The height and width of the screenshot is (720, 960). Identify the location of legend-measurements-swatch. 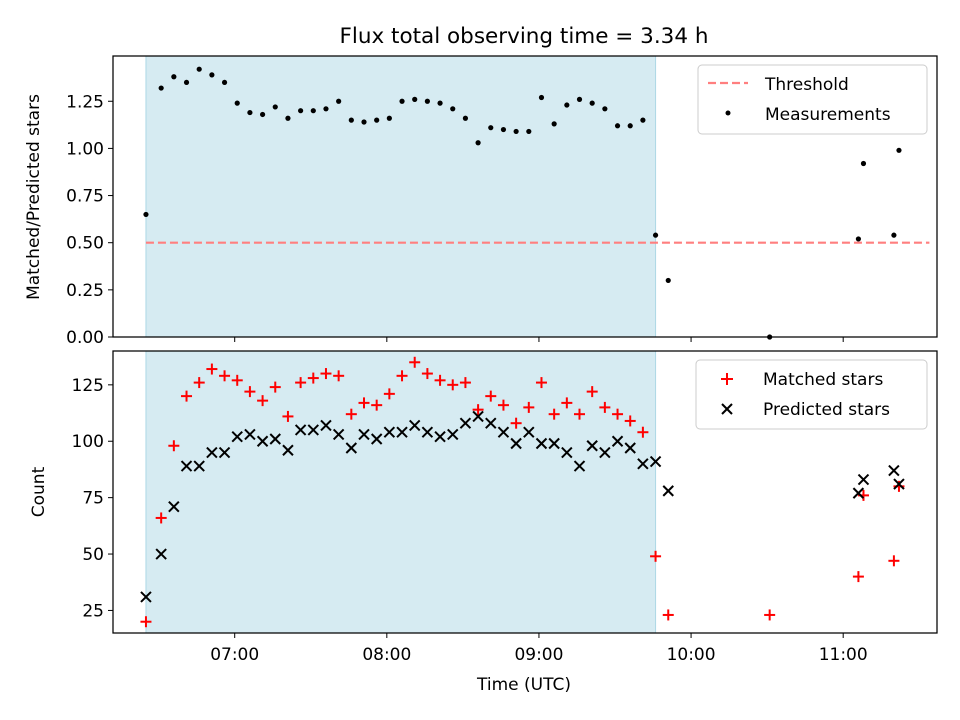
(728, 113).